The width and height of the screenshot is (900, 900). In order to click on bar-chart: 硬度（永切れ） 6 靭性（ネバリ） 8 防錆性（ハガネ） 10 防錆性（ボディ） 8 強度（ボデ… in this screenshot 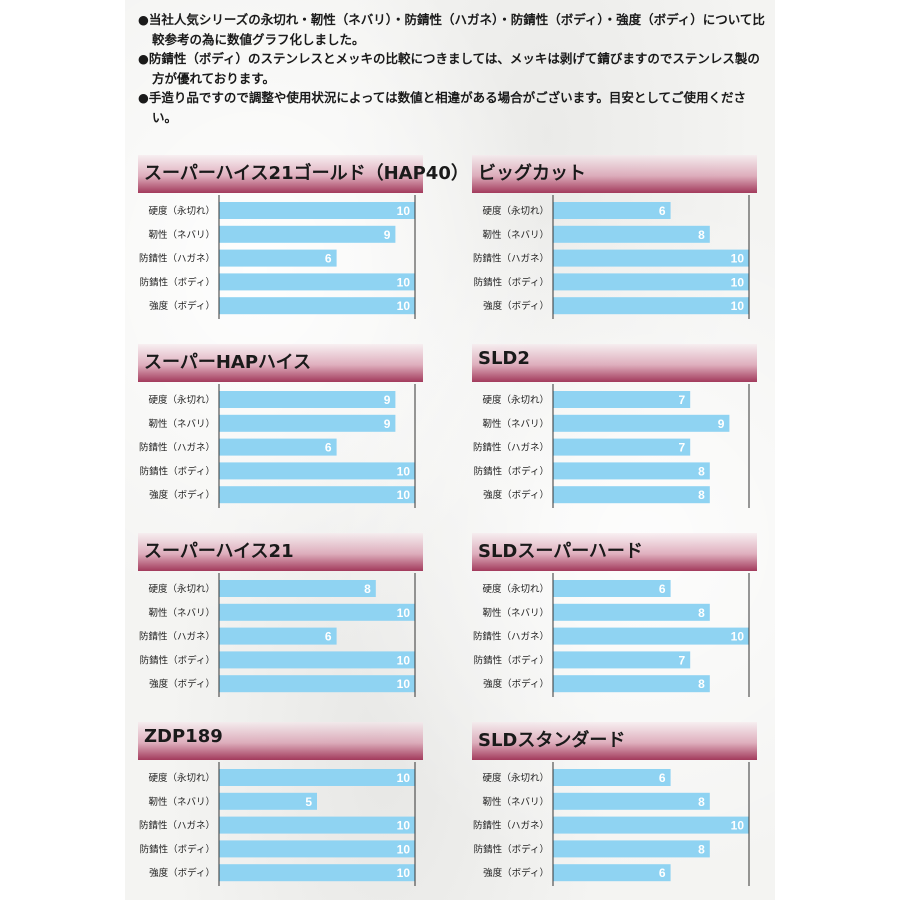, I will do `click(611, 824)`.